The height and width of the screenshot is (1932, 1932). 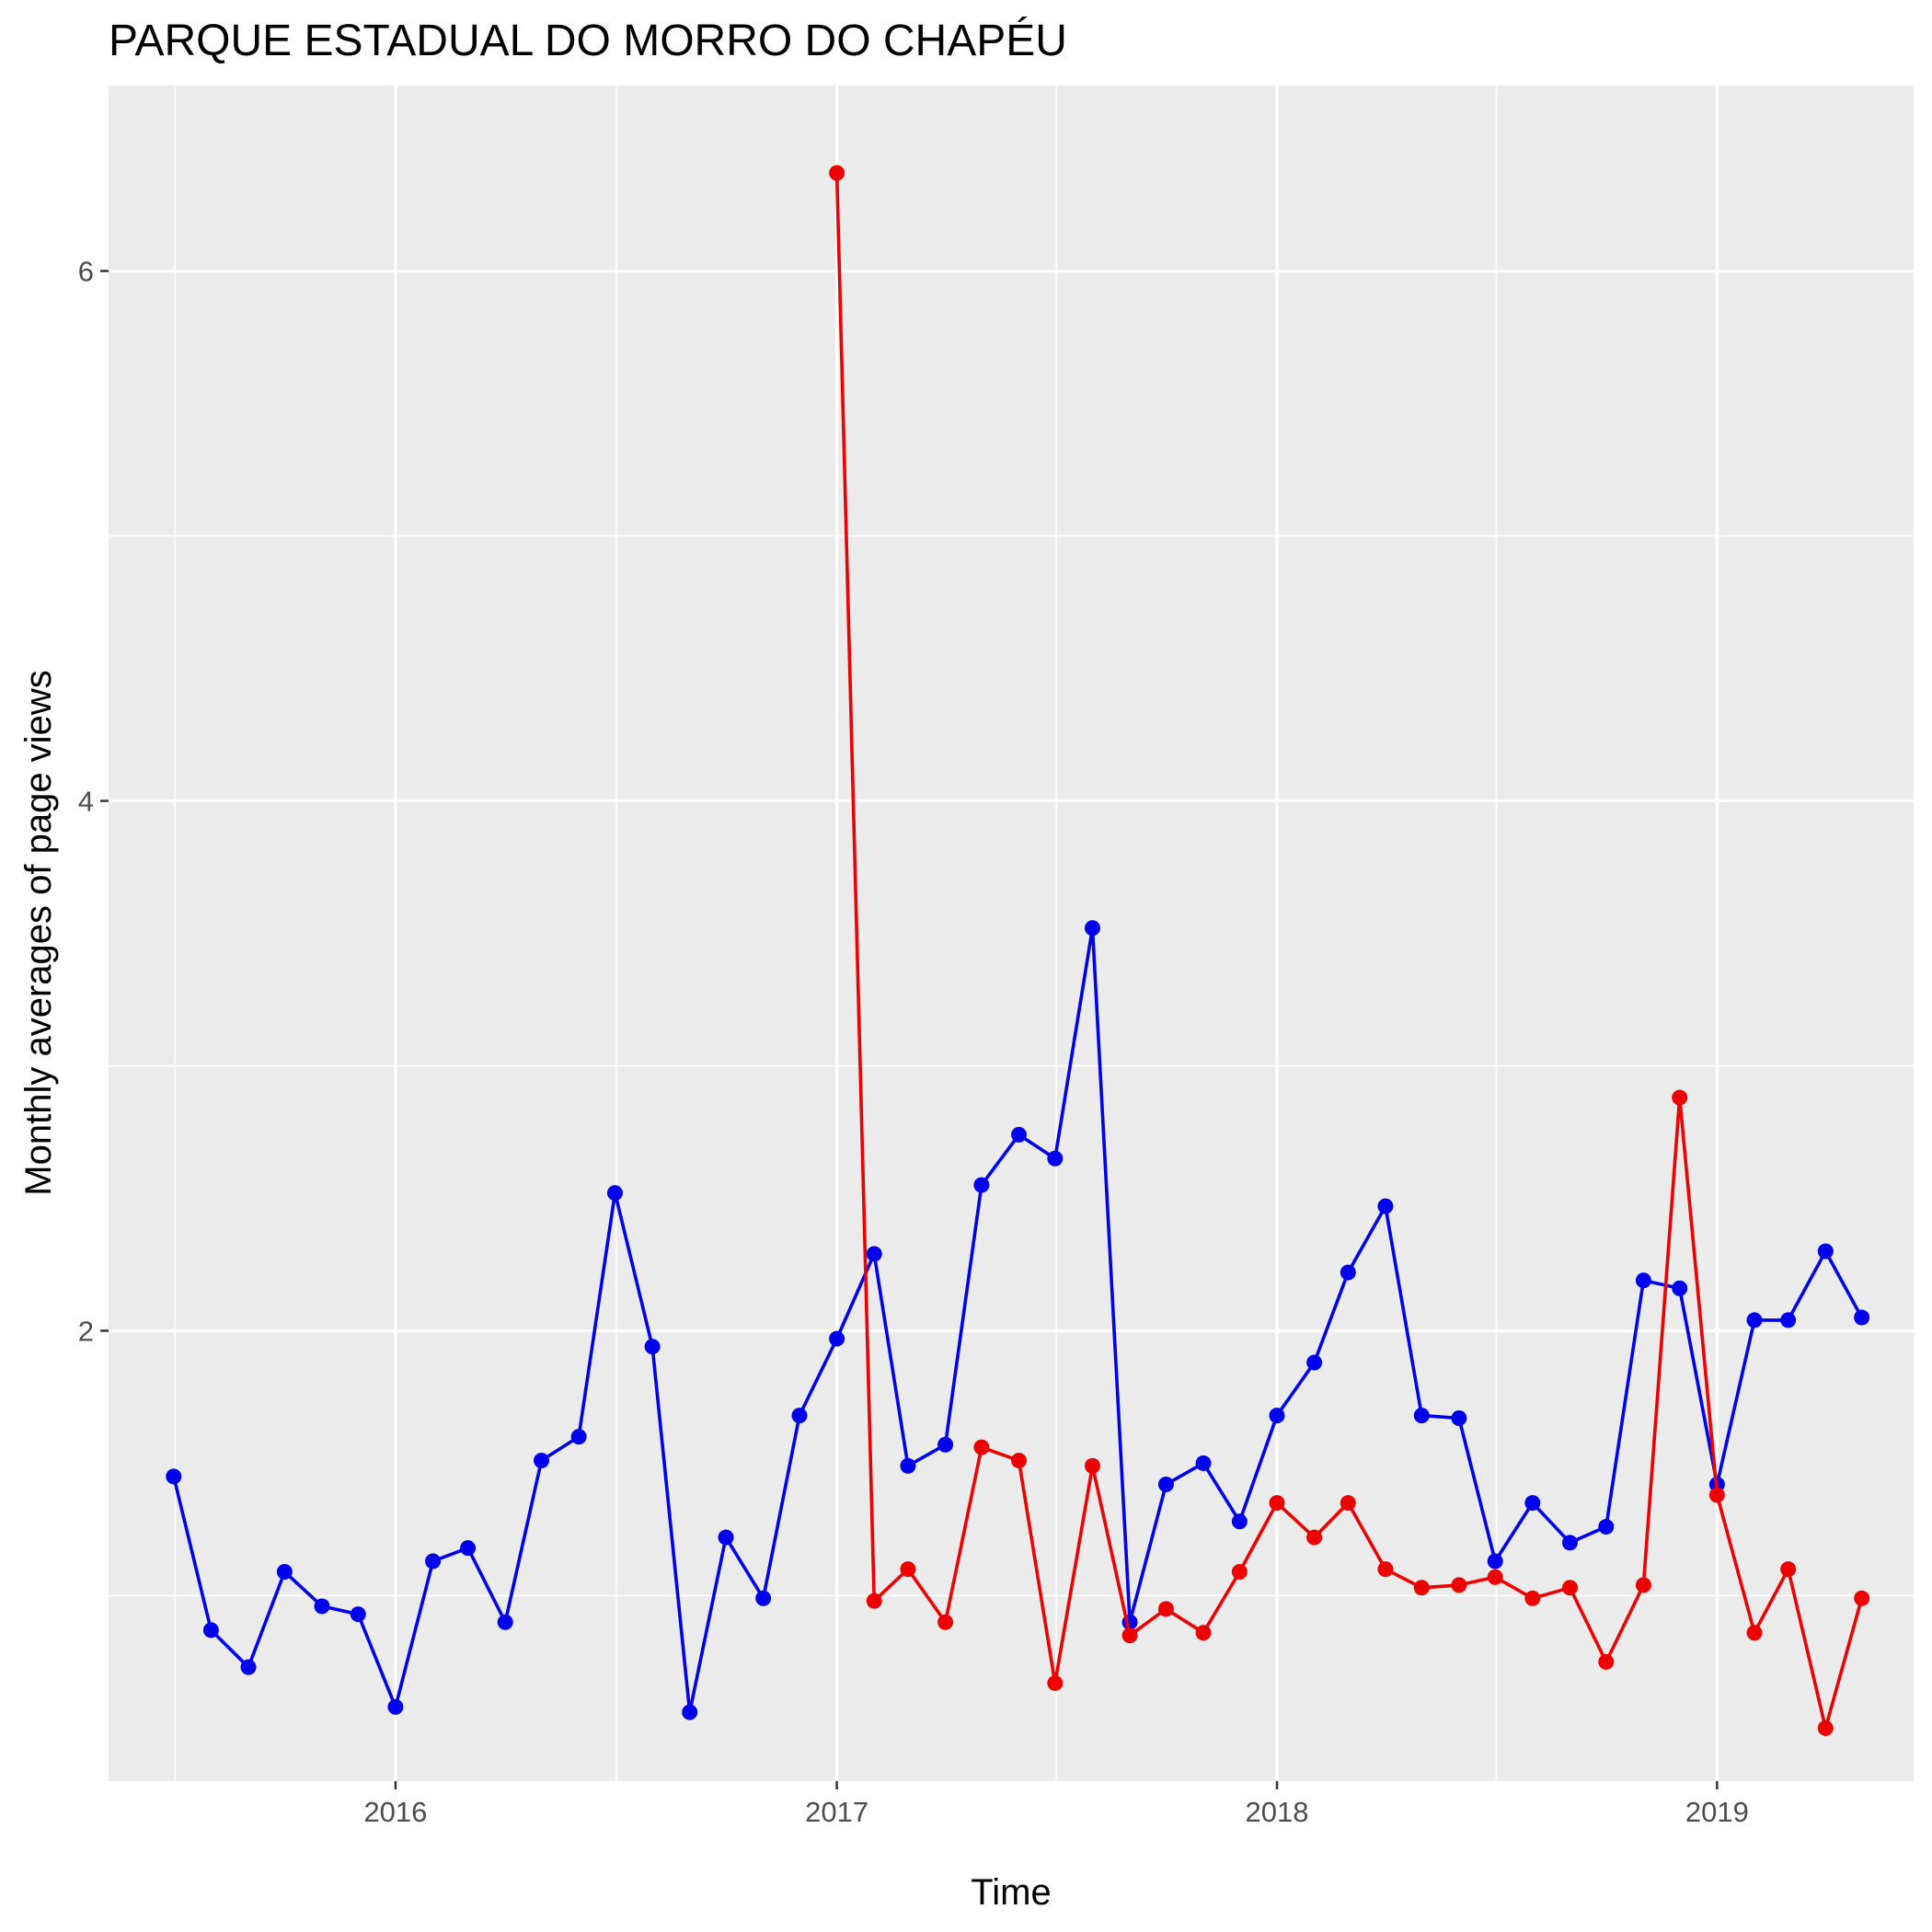 What do you see at coordinates (1056, 1804) in the screenshot?
I see `x-axis: 2016 2017 2018 2019` at bounding box center [1056, 1804].